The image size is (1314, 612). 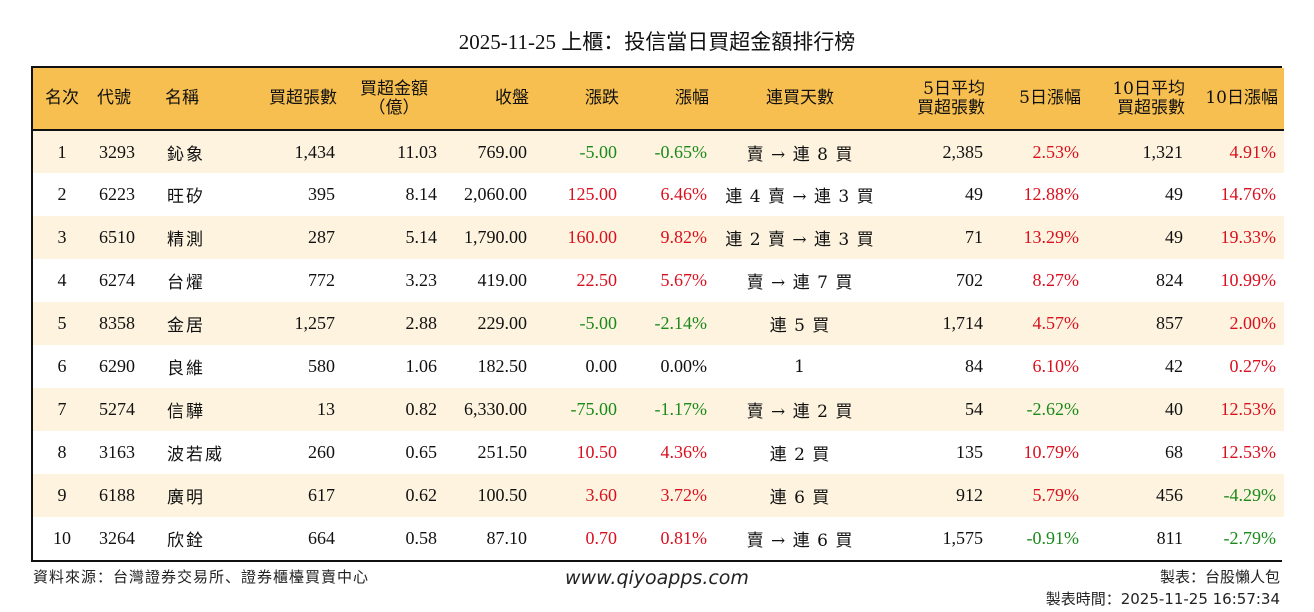 What do you see at coordinates (117, 366) in the screenshot?
I see `code-cell: 6290` at bounding box center [117, 366].